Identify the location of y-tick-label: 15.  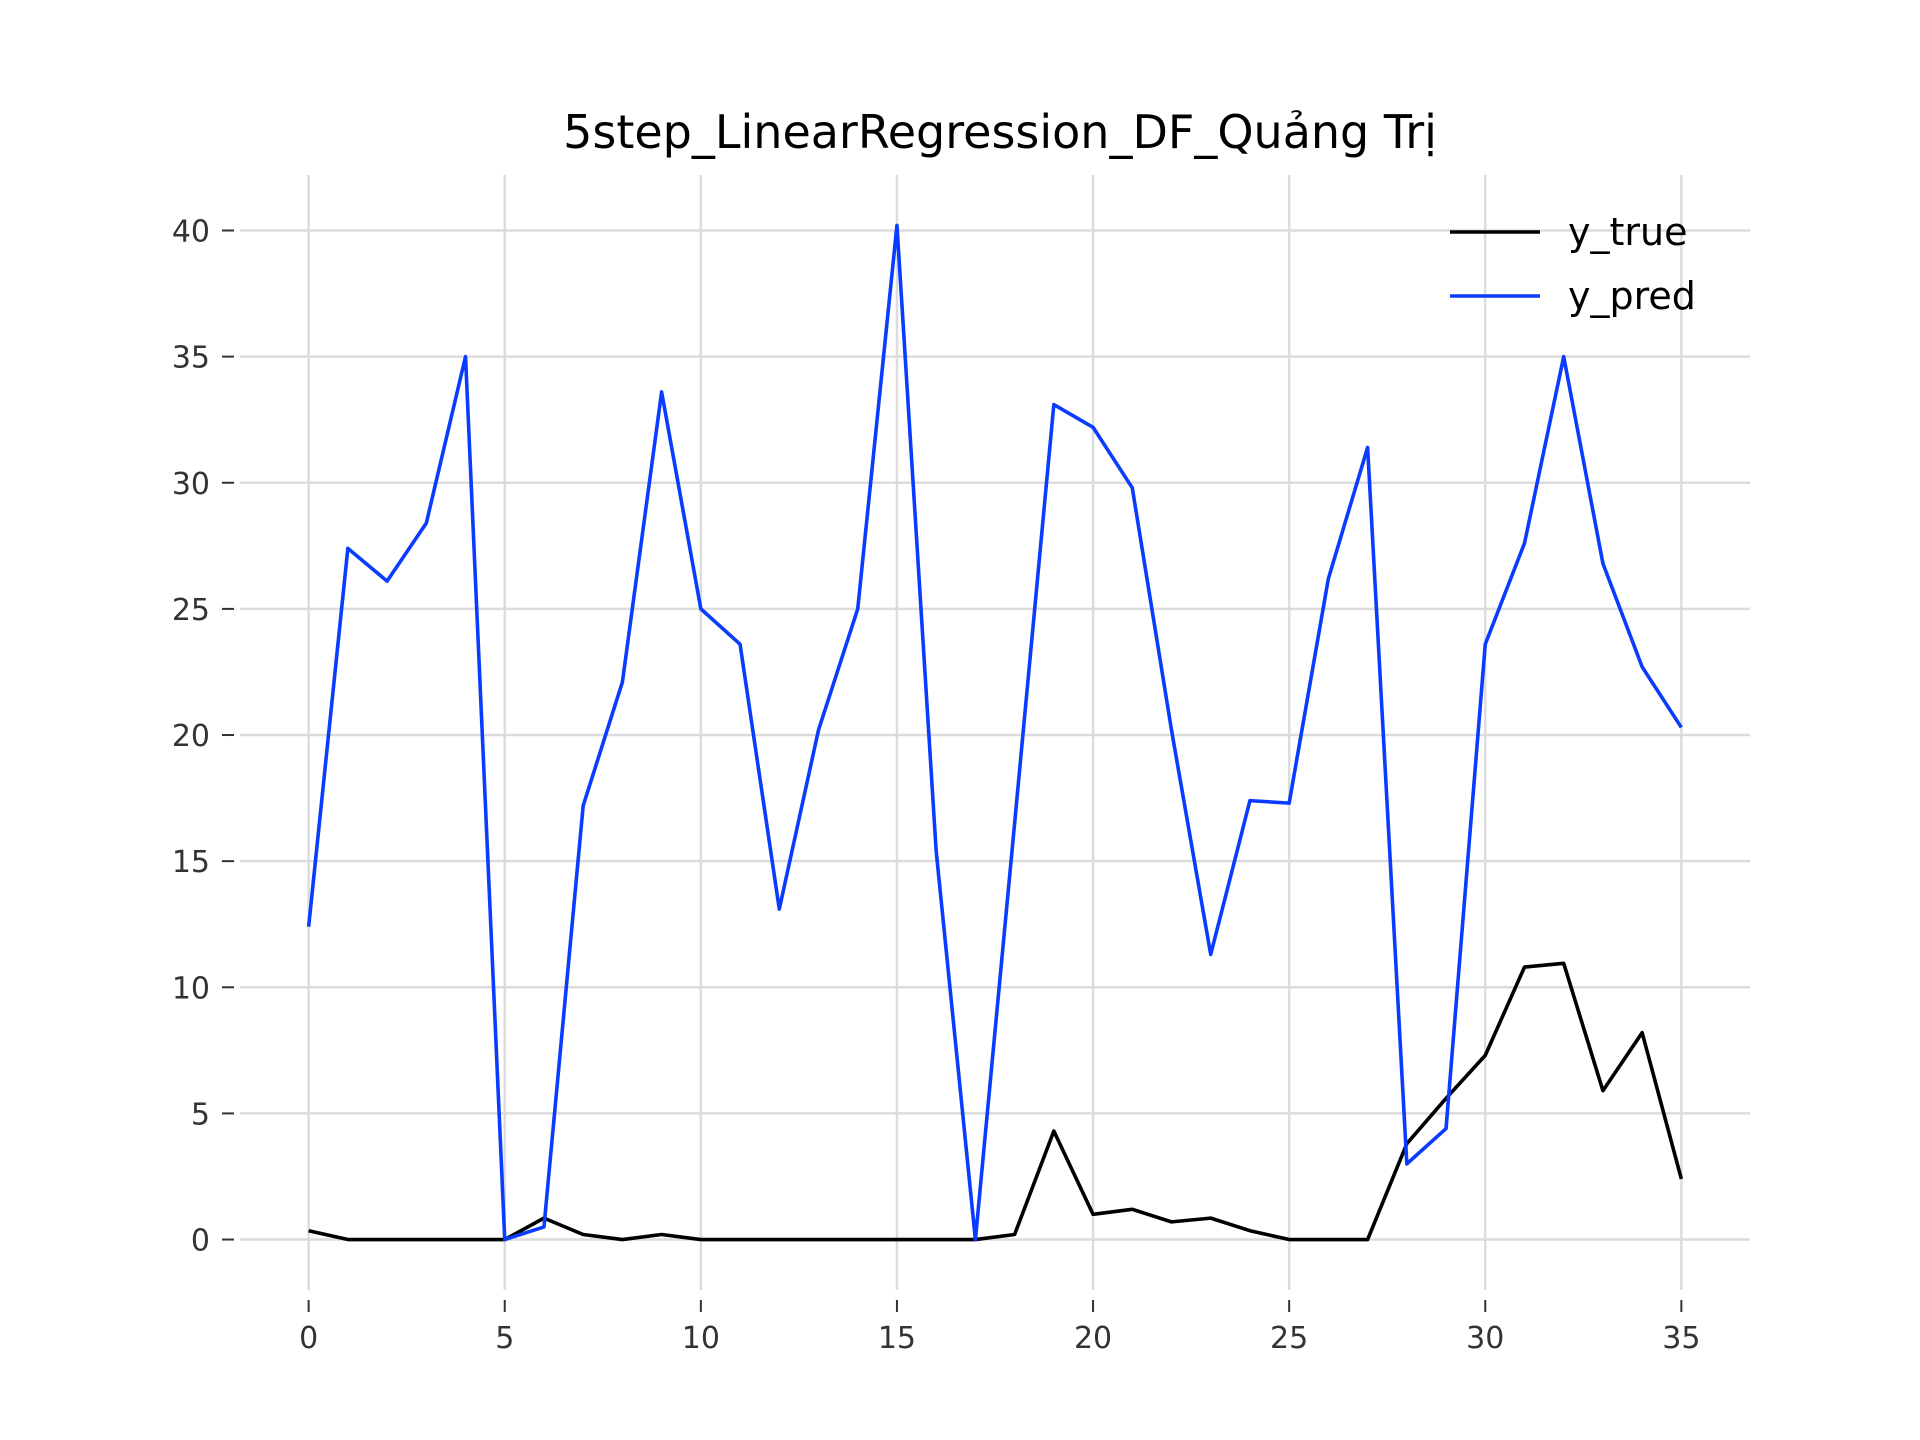
(191, 862).